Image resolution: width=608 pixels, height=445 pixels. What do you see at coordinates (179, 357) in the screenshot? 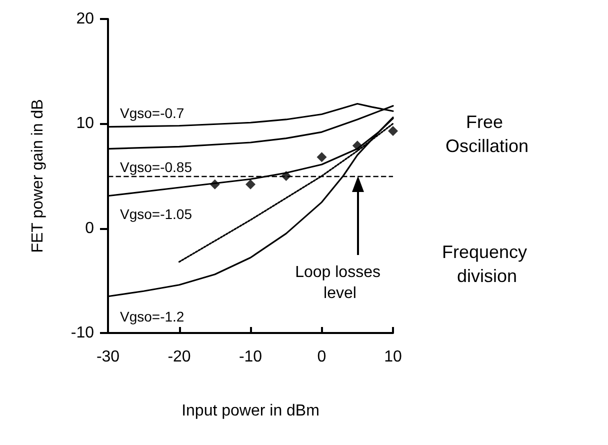
I see `x-tick-label: -20` at bounding box center [179, 357].